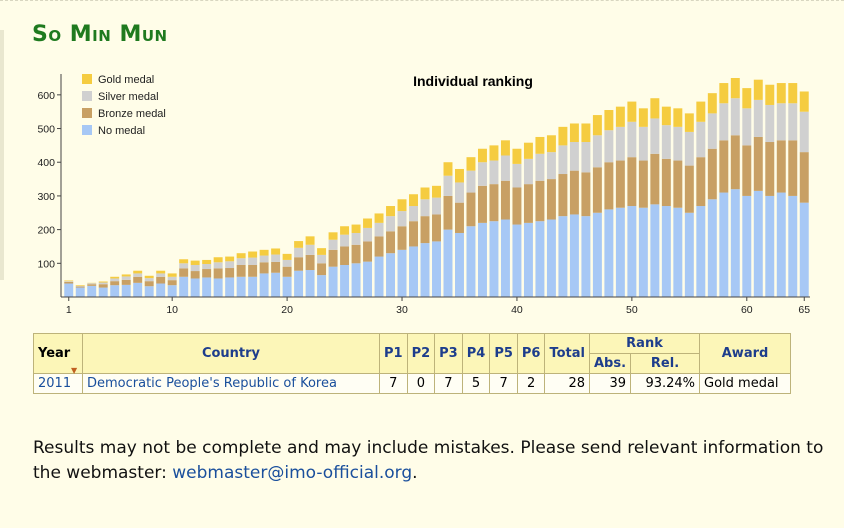 The width and height of the screenshot is (844, 528). What do you see at coordinates (58, 354) in the screenshot?
I see `col-year-header: Year ▼` at bounding box center [58, 354].